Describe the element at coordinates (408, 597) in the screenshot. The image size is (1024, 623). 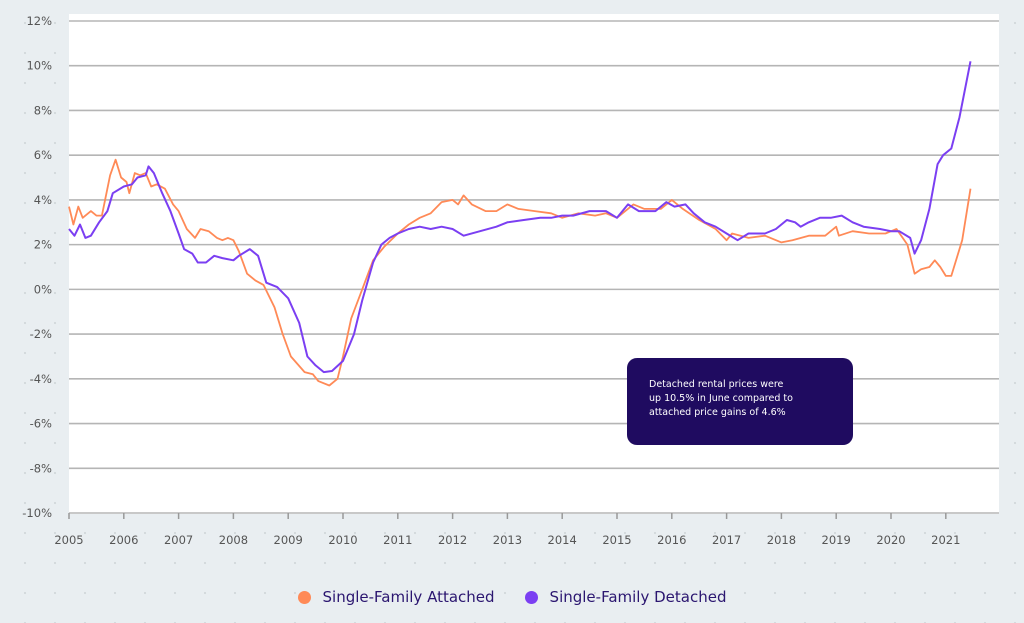
I see `legend-label: Single-Family Attached` at that location.